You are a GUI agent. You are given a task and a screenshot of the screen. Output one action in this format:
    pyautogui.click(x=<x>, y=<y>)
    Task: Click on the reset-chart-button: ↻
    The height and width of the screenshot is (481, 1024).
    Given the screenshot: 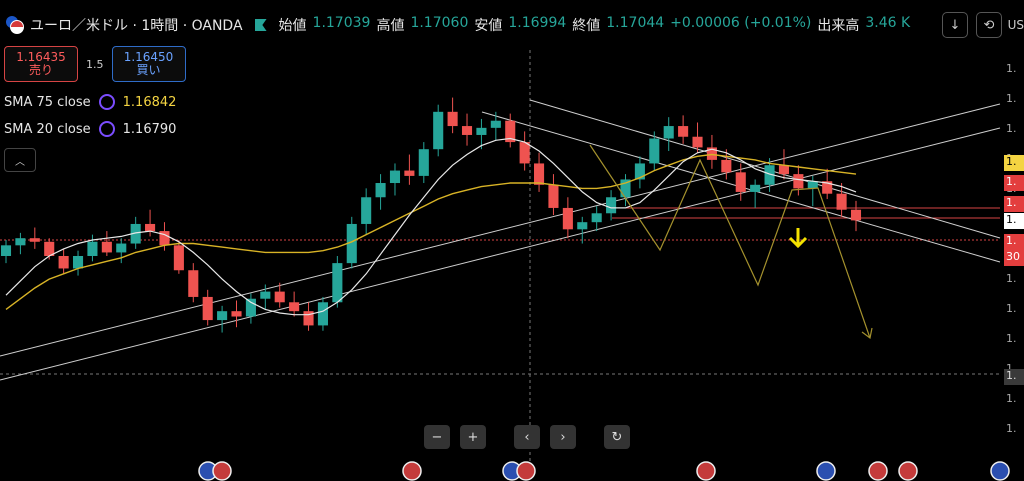 What is the action you would take?
    pyautogui.click(x=617, y=437)
    